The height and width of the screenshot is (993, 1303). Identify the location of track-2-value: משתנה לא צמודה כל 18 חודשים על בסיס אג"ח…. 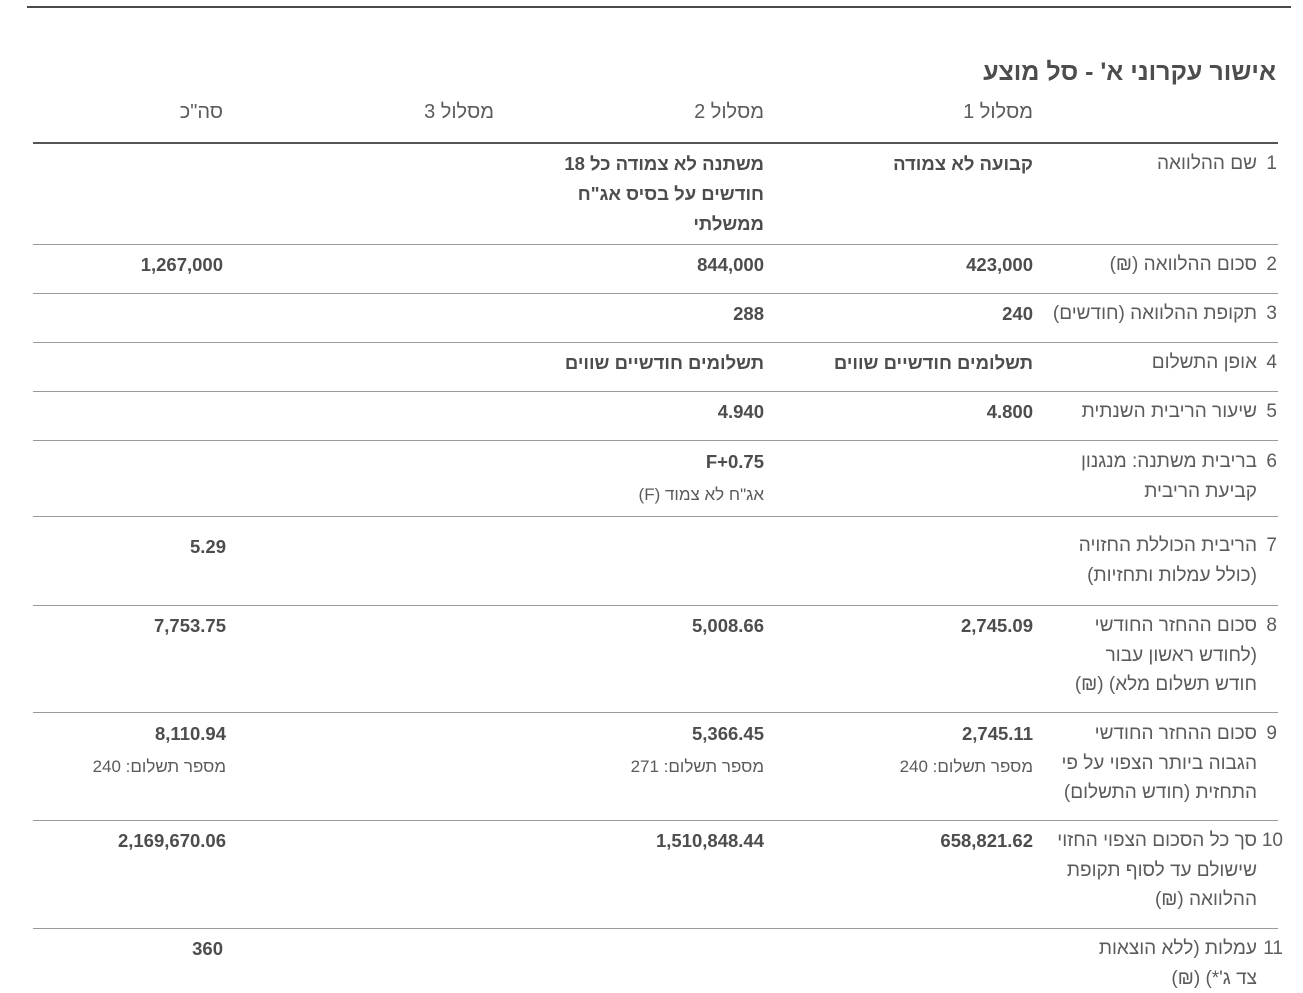
(664, 193).